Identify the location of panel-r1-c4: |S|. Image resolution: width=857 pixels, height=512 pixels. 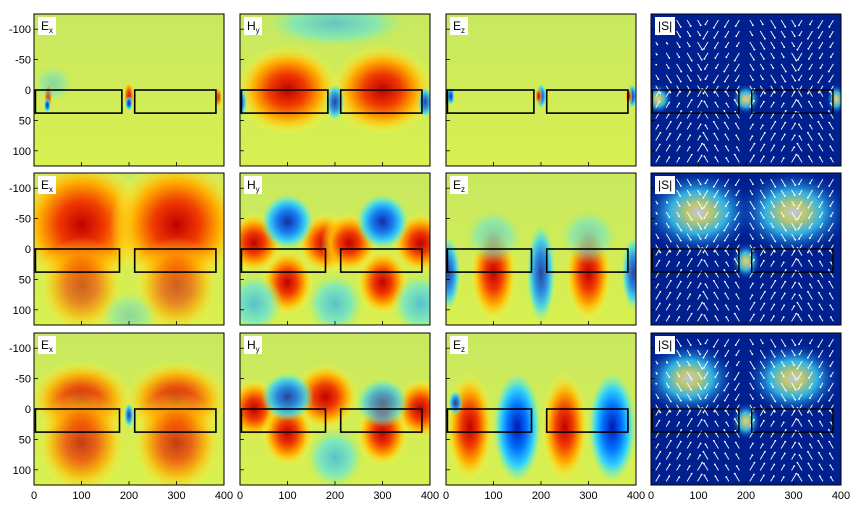
(746, 90).